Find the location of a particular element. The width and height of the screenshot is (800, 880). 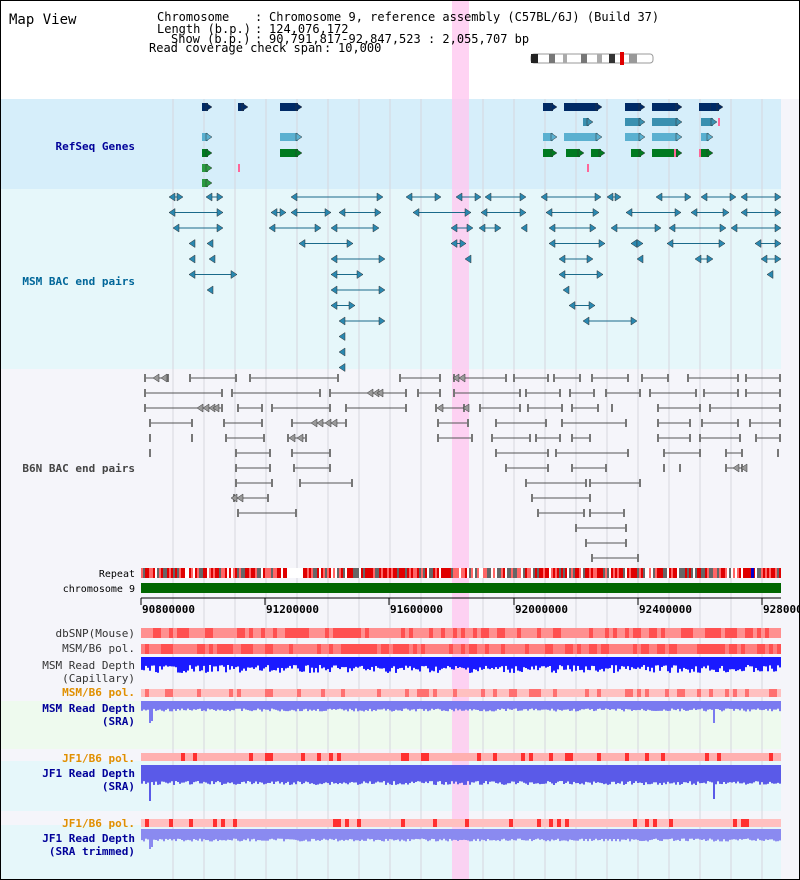

track-label-msm-depth-sra-sub: (SRA) is located at coordinates (118, 721).